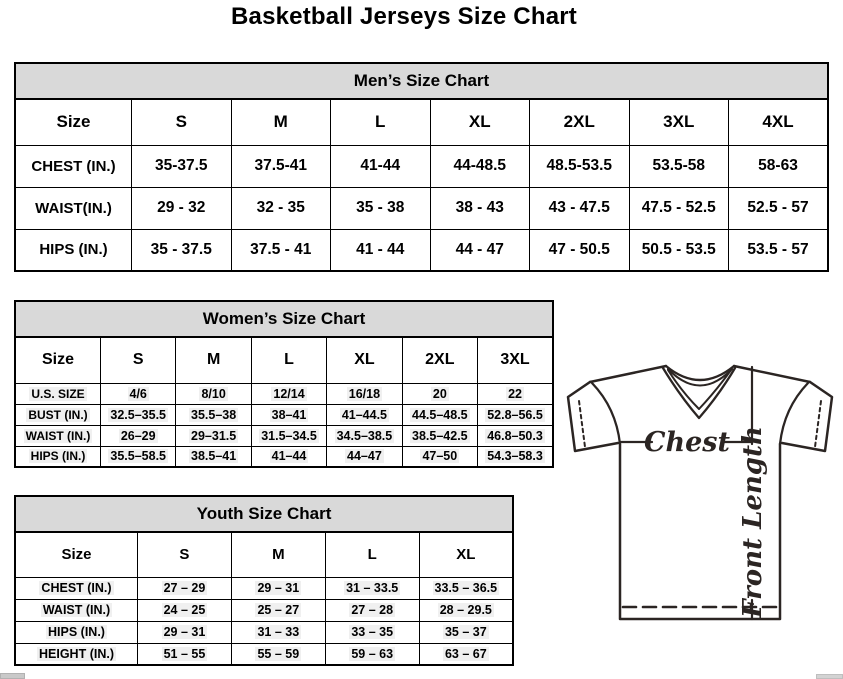 This screenshot has height=679, width=843. I want to click on measurement-value: 38–41, so click(289, 414).